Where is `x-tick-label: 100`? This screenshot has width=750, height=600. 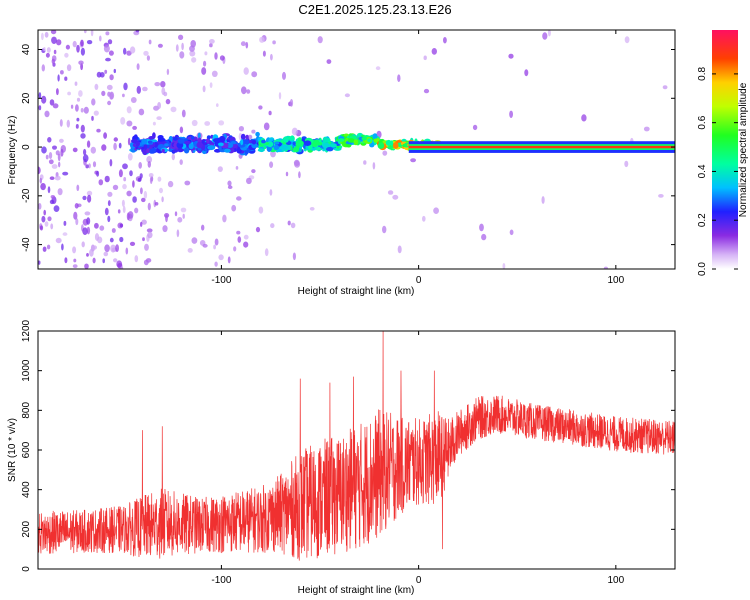
x-tick-label: 100 is located at coordinates (615, 580).